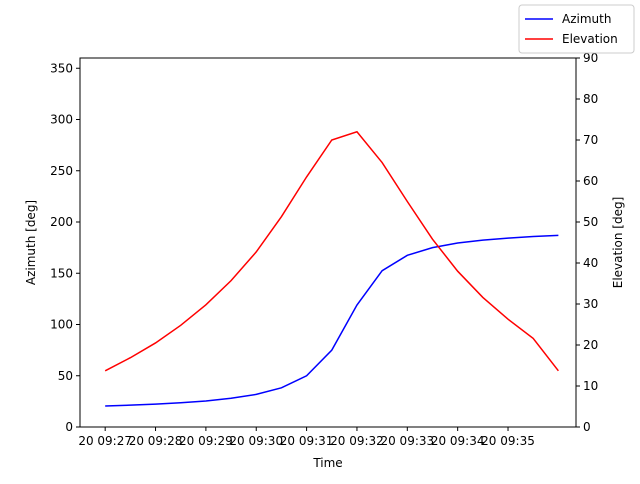 This screenshot has width=640, height=484. Describe the element at coordinates (590, 304) in the screenshot. I see `y-tick-label-right: 30` at that location.